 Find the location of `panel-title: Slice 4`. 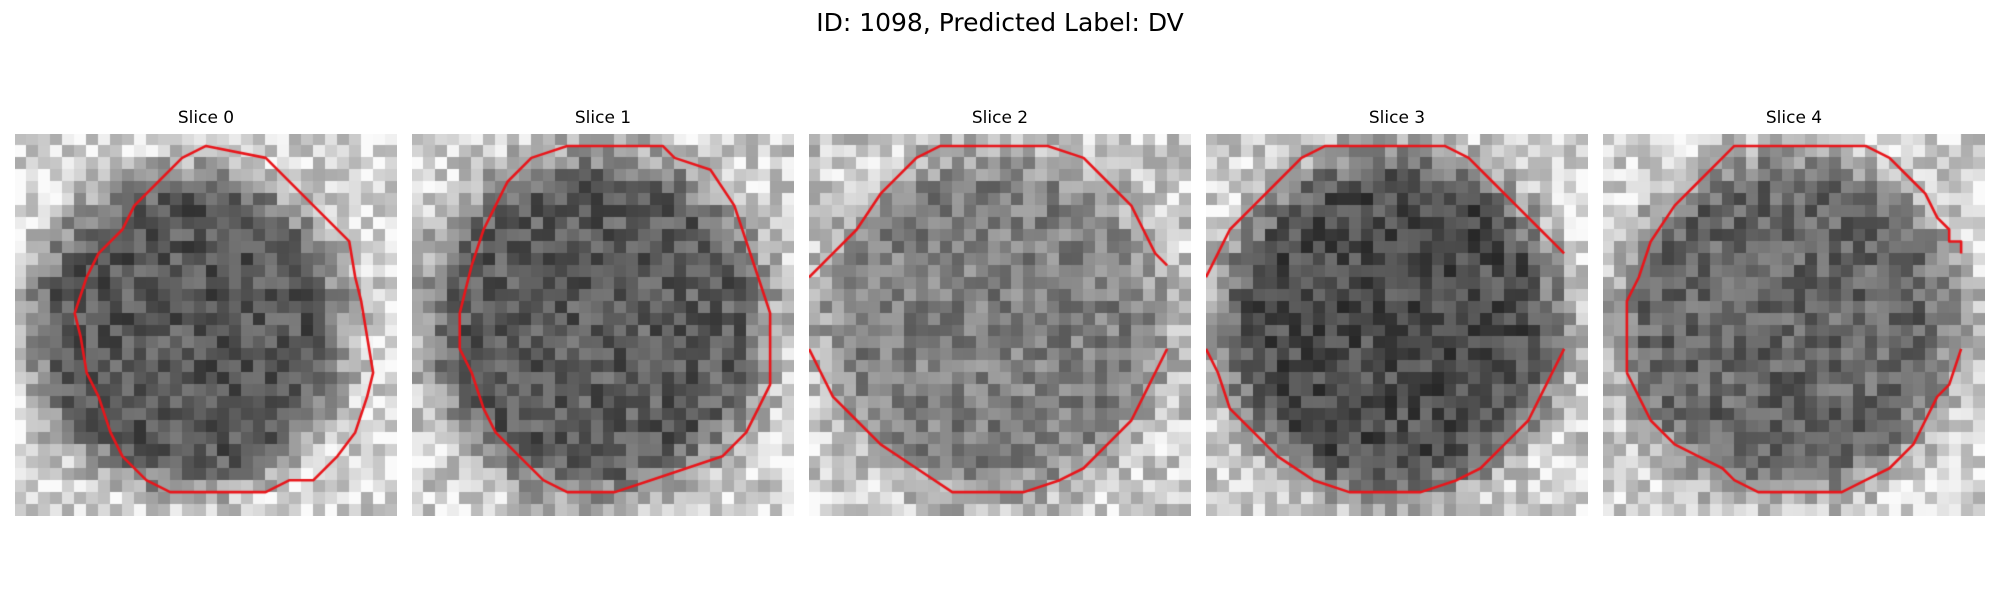

panel-title: Slice 4 is located at coordinates (1794, 118).